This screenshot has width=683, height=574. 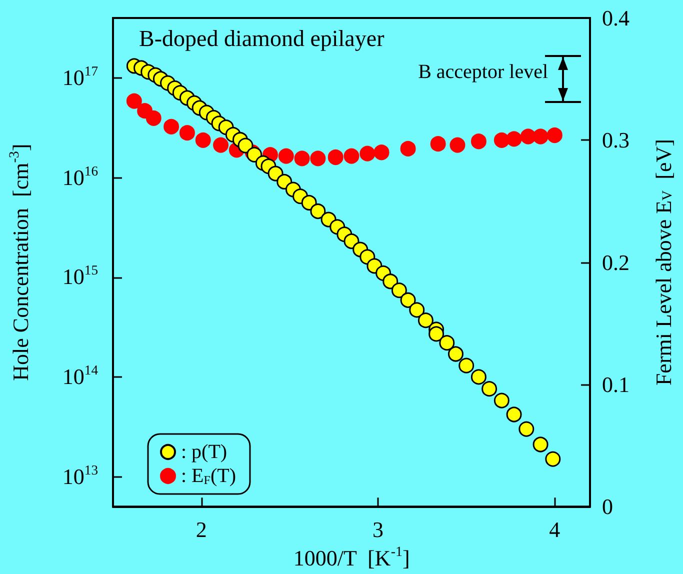 What do you see at coordinates (20, 262) in the screenshot?
I see `y-axis-title: Hole Concentration [cm-3]` at bounding box center [20, 262].